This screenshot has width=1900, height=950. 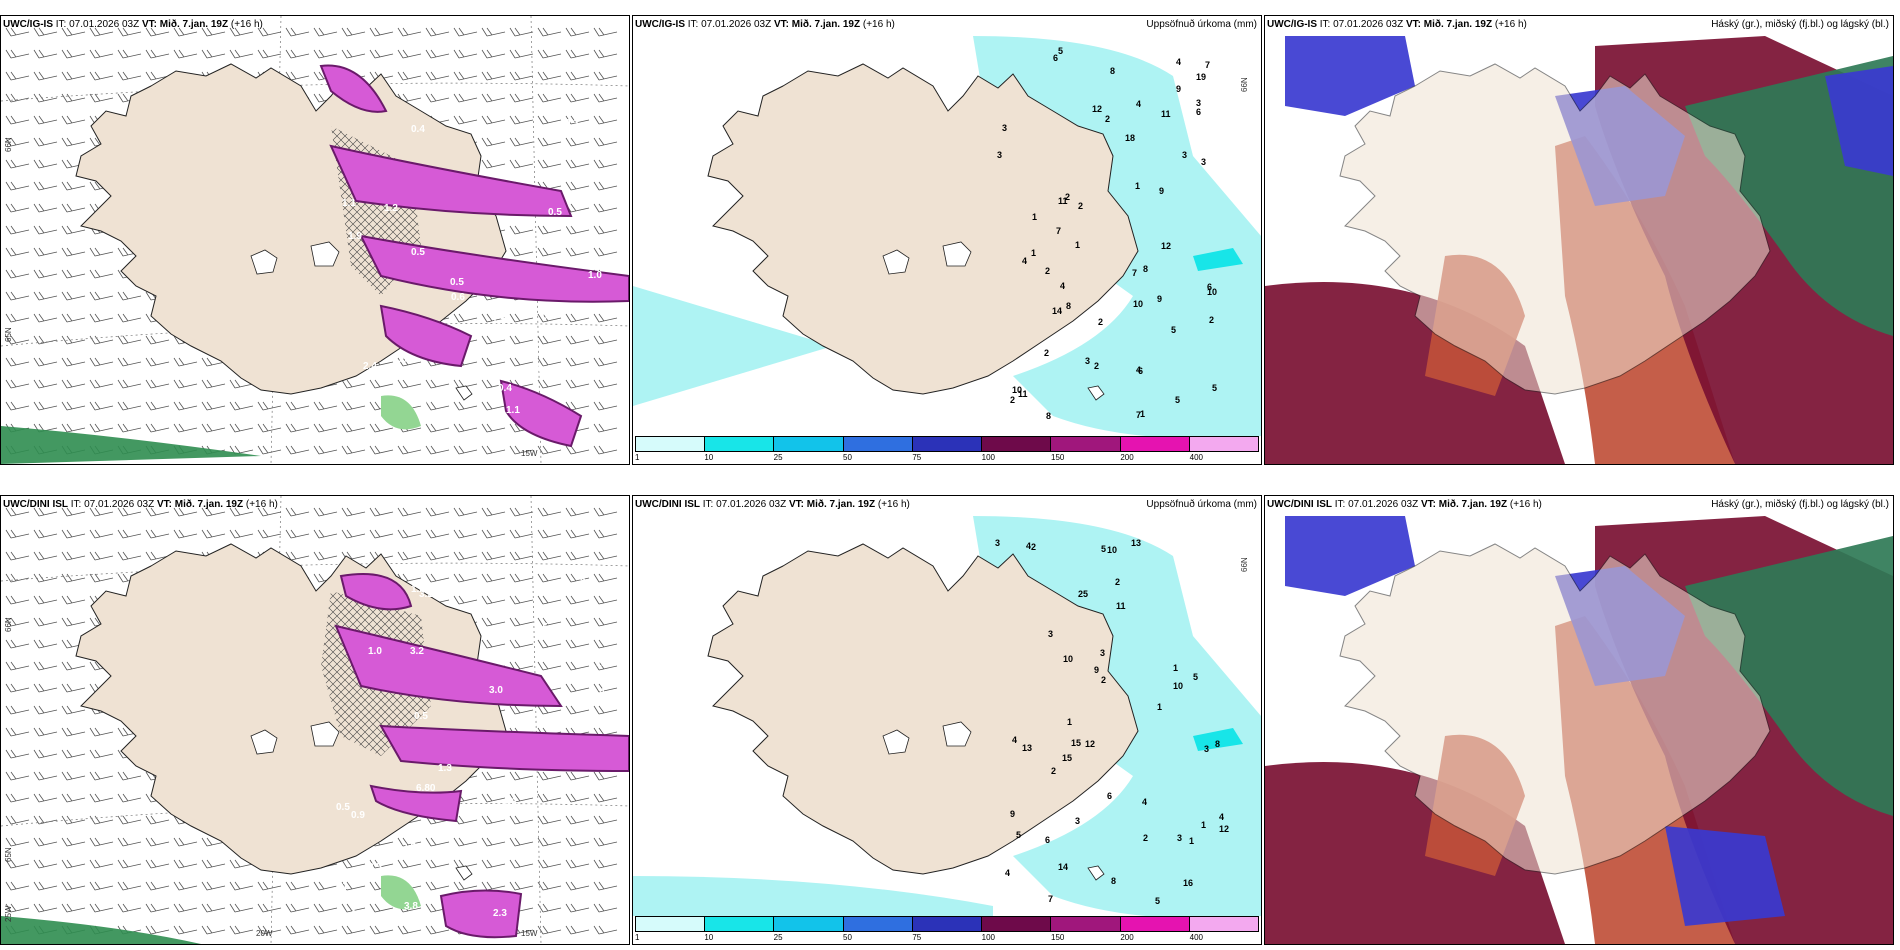 What do you see at coordinates (1224, 829) in the screenshot?
I see `value-label: 12` at bounding box center [1224, 829].